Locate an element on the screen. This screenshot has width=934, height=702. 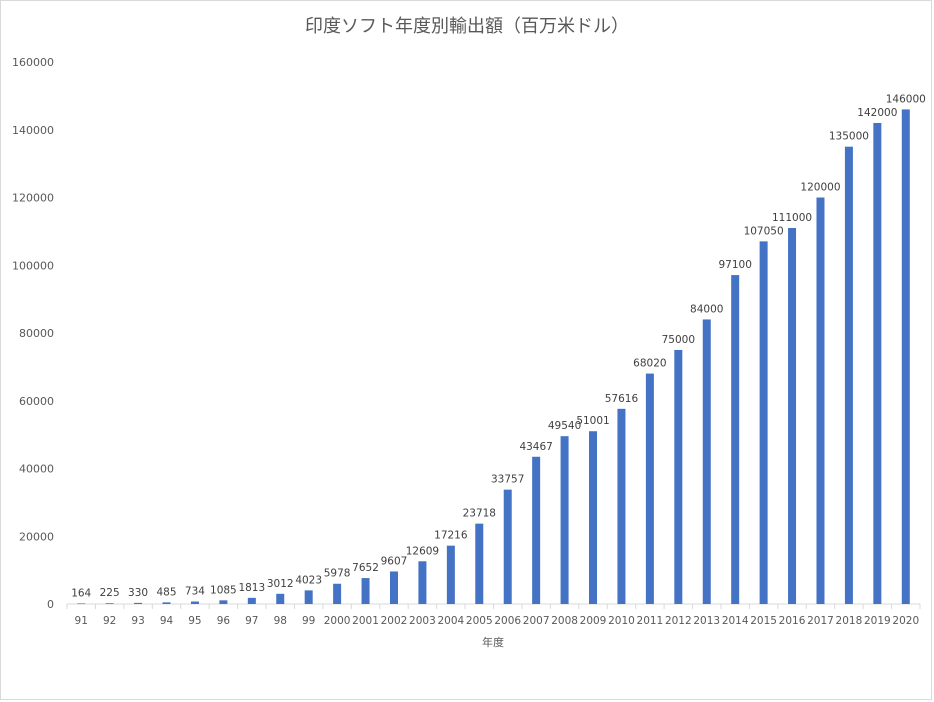
data-label: 49540 is located at coordinates (564, 426).